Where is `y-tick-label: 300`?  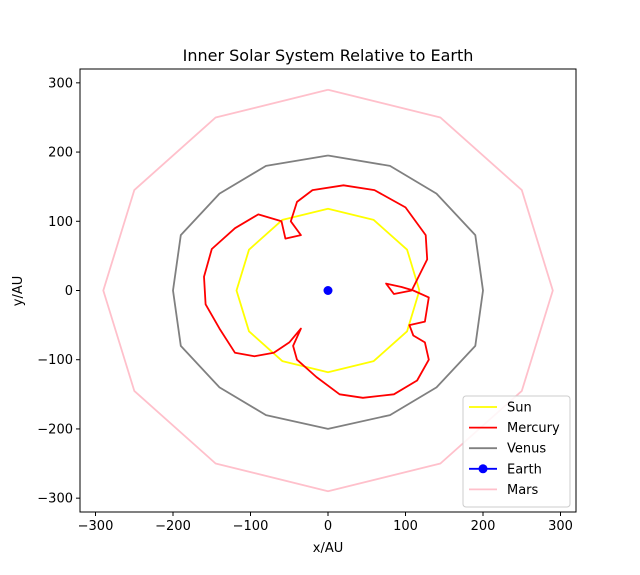 y-tick-label: 300 is located at coordinates (60, 83).